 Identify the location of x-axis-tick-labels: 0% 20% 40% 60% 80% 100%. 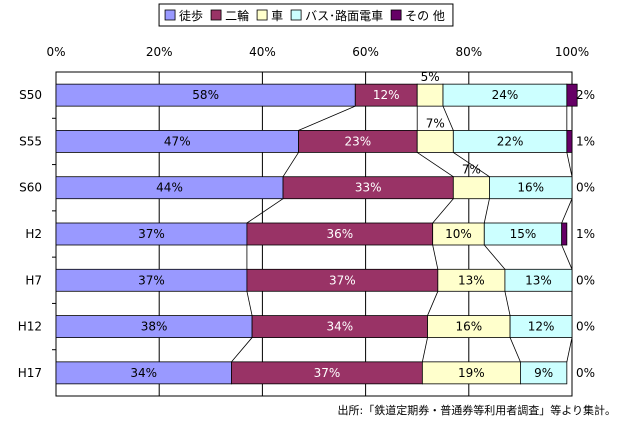
(317, 52).